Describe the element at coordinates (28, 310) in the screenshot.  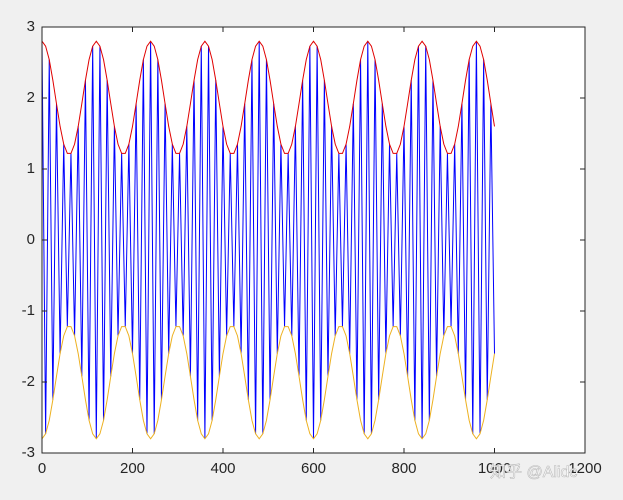
I see `y-tick-label: -1` at that location.